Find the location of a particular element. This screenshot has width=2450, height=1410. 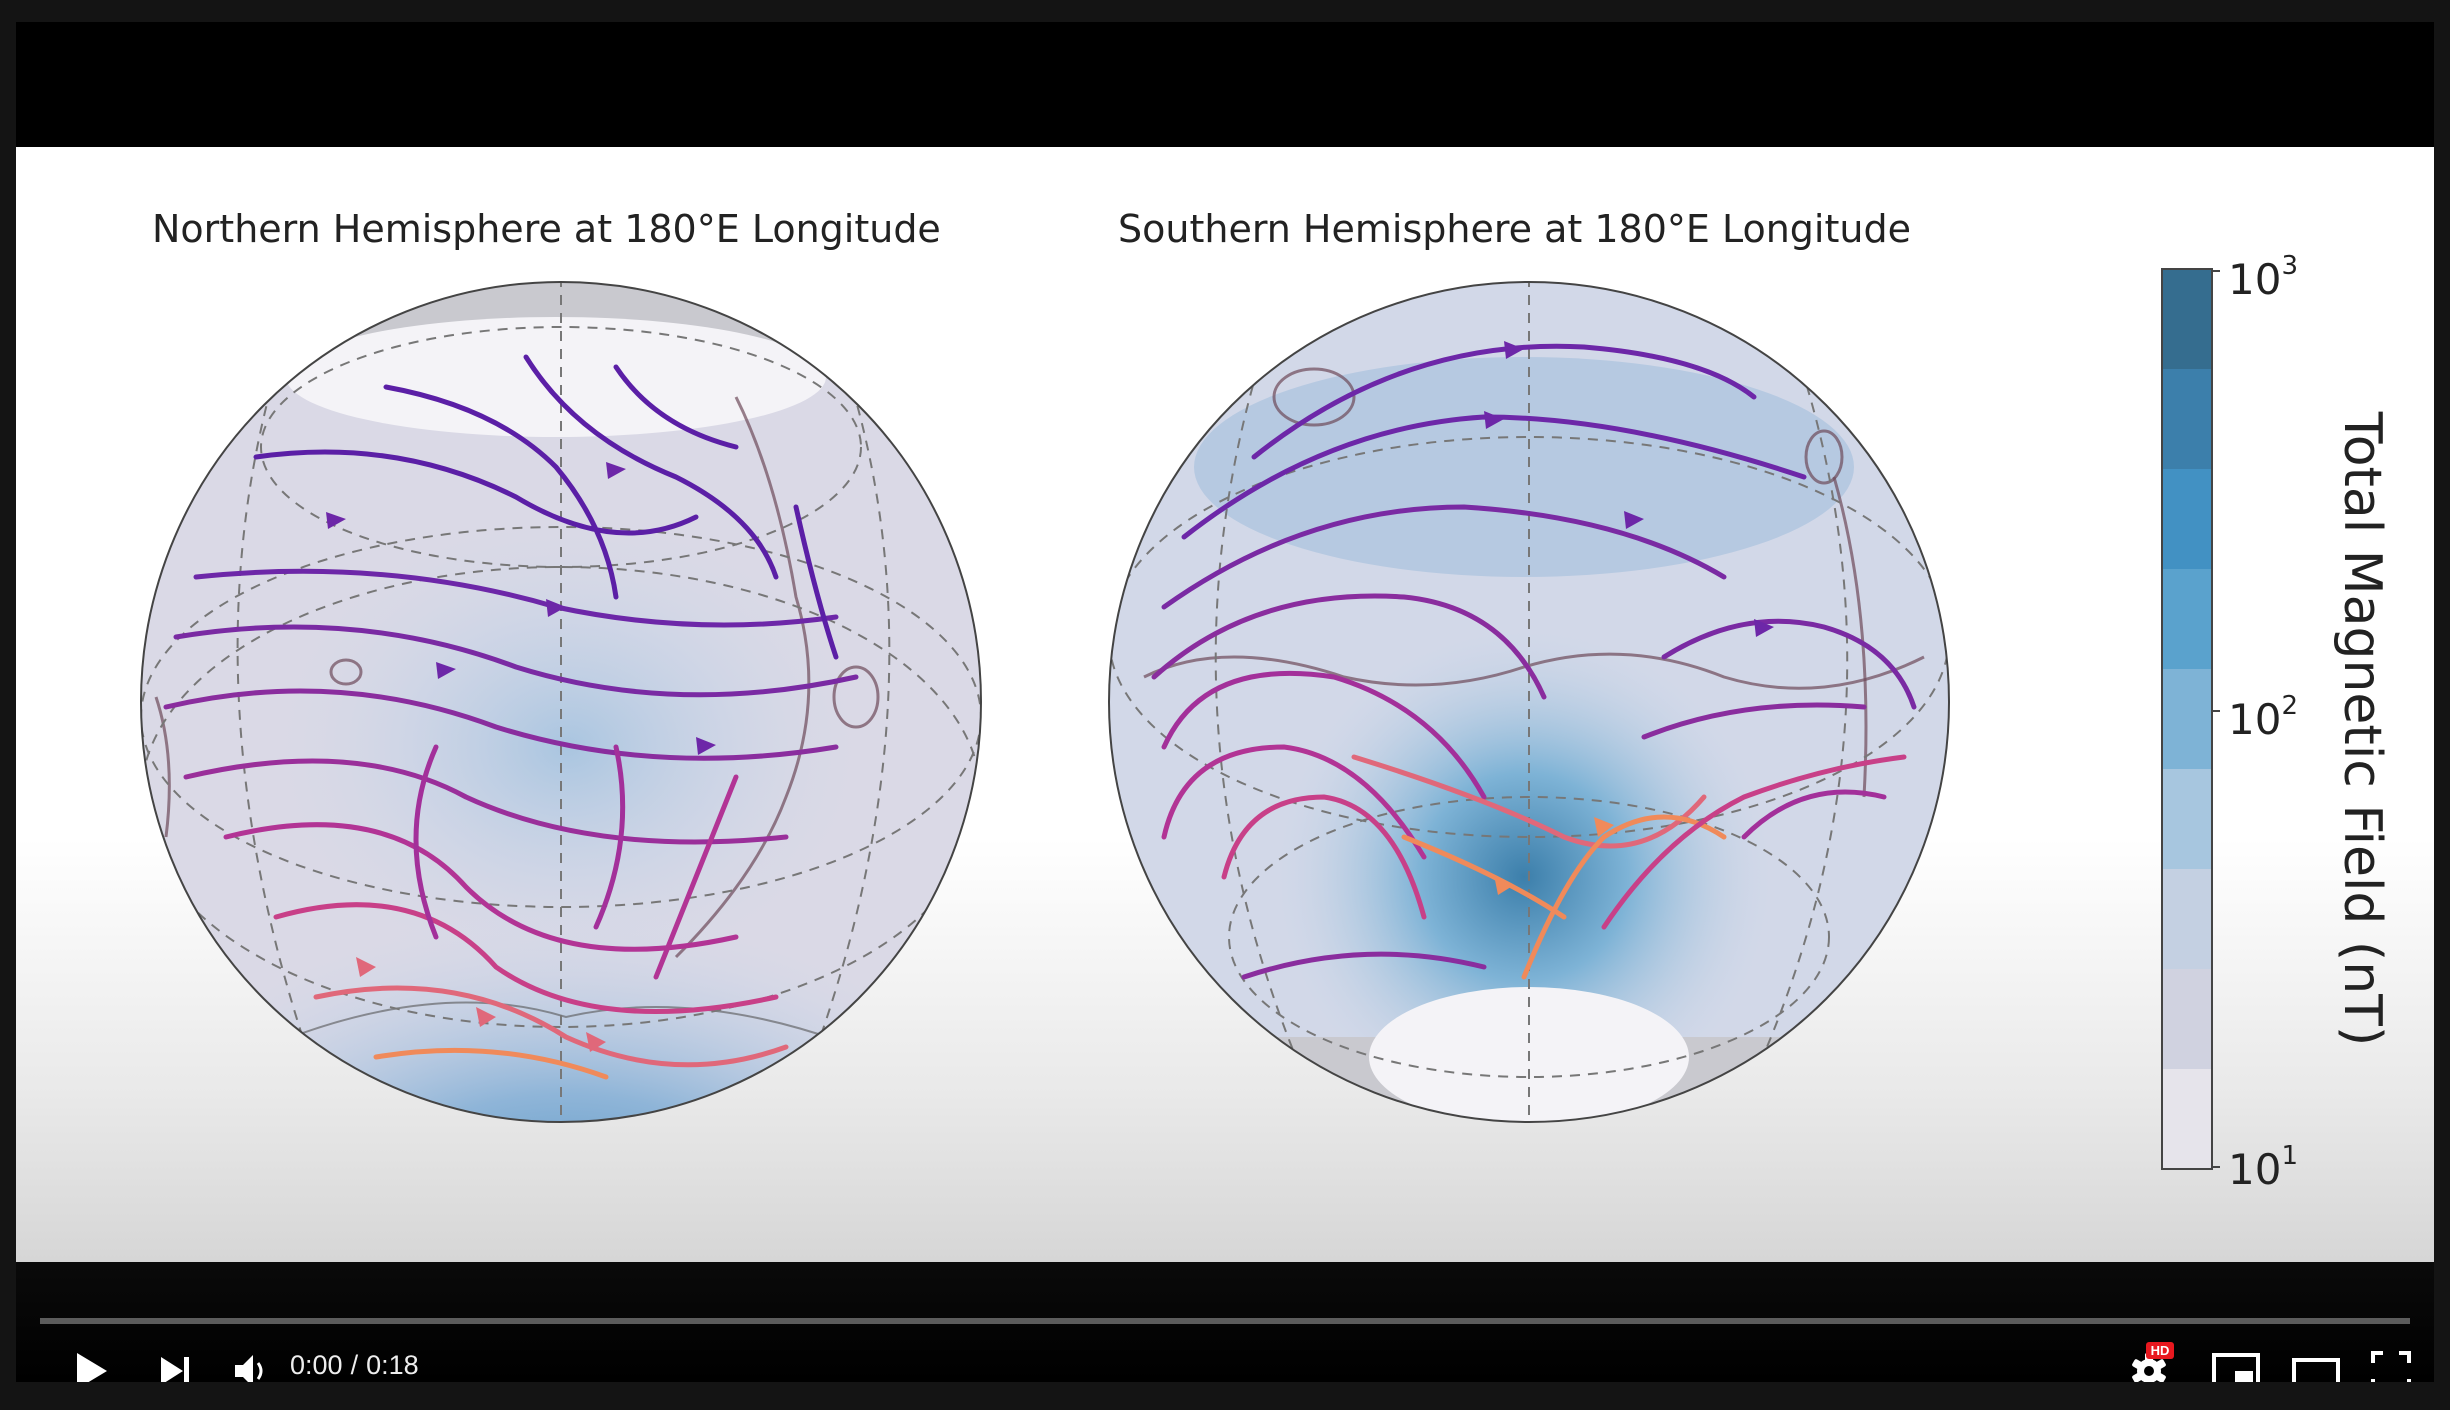

current-time: 0:00 is located at coordinates (316, 1365).